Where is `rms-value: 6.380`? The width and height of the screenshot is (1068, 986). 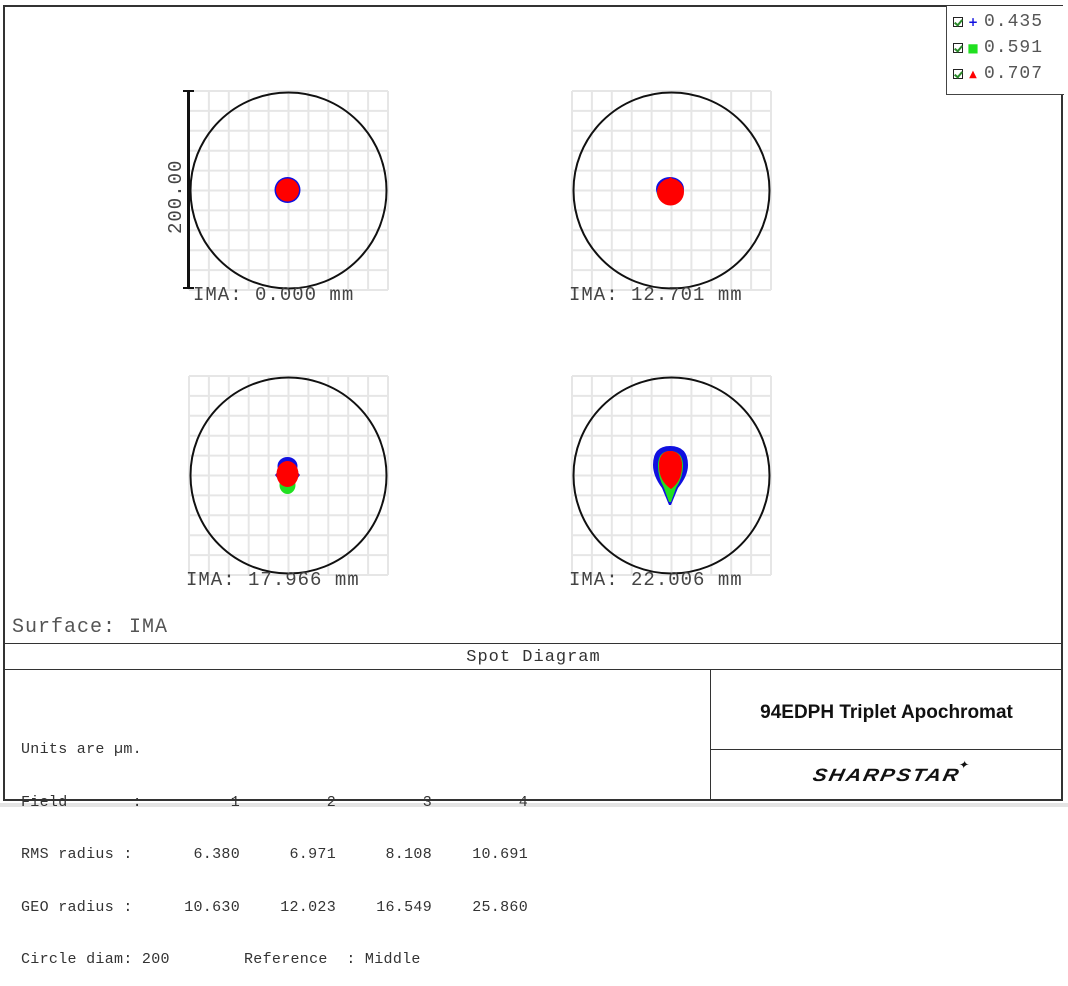 rms-value: 6.380 is located at coordinates (216, 854).